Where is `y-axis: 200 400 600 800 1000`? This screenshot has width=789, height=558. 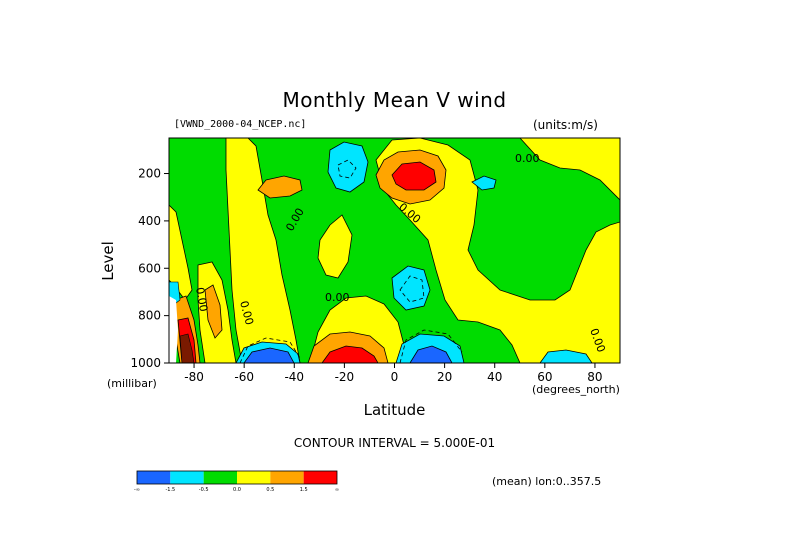
y-axis: 200 400 600 800 1000 is located at coordinates (149, 268).